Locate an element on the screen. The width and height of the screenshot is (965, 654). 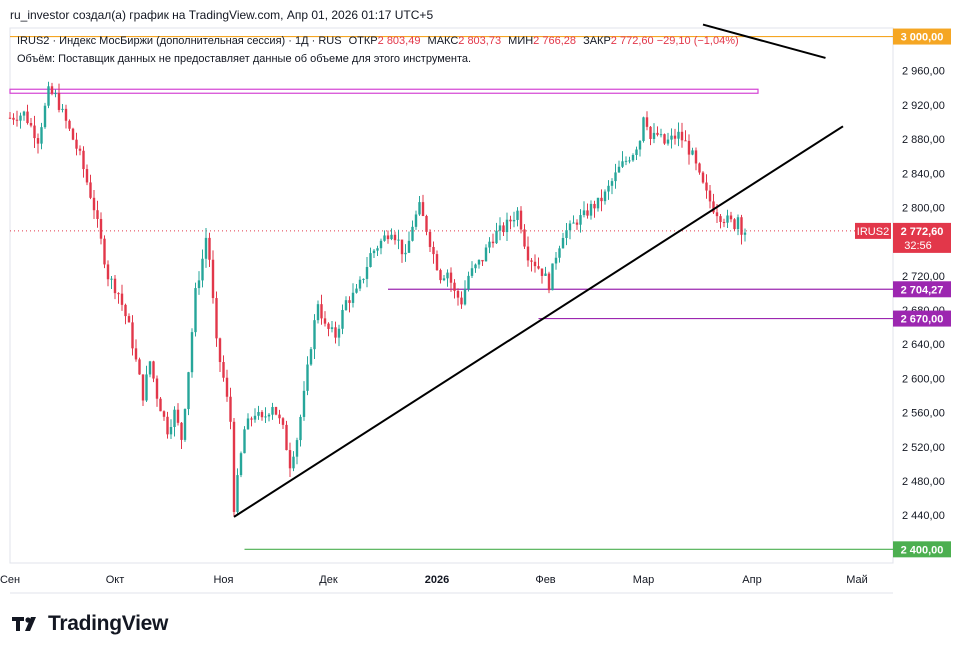
y-tick-label: 2 480,00 is located at coordinates (923, 482).